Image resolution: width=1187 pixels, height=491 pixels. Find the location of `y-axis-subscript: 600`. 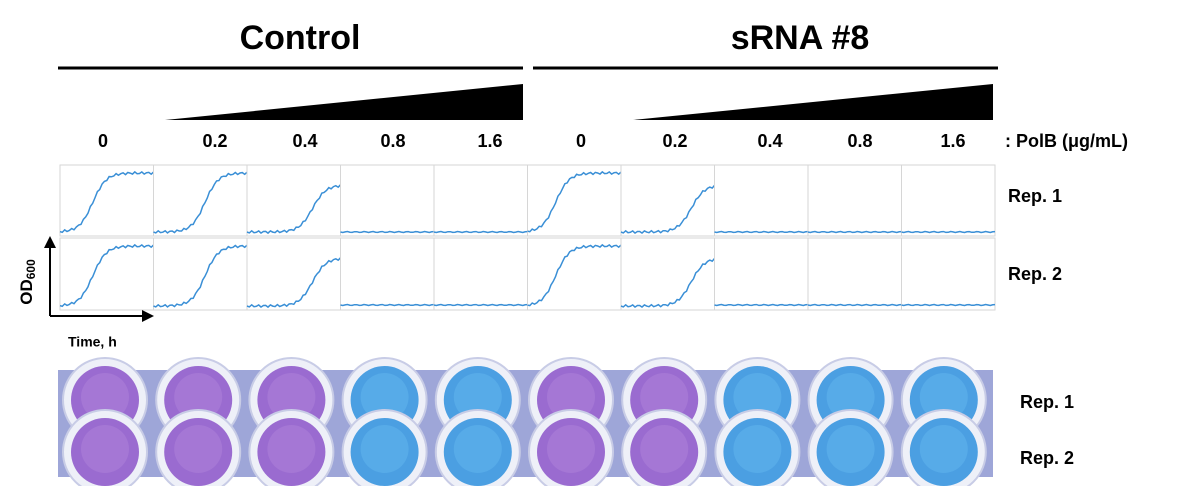

y-axis-subscript: 600 is located at coordinates (31, 269).